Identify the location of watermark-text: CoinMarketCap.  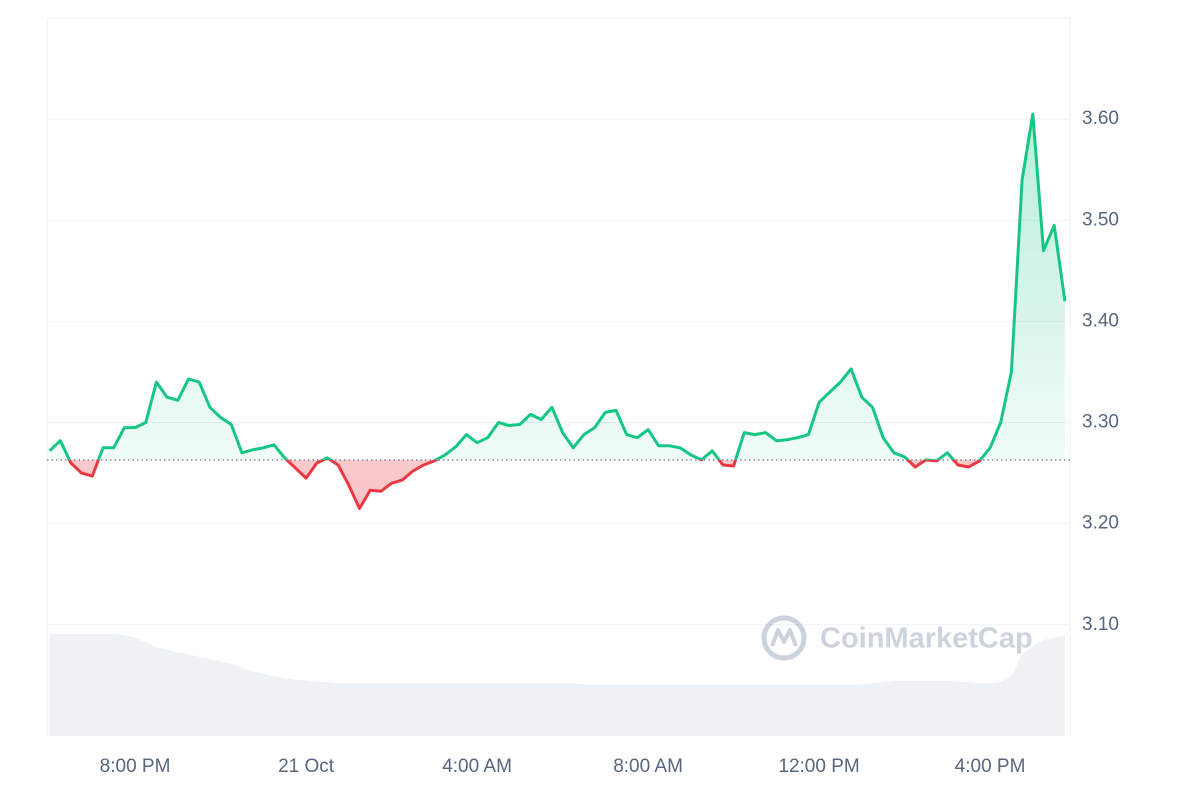
(926, 639).